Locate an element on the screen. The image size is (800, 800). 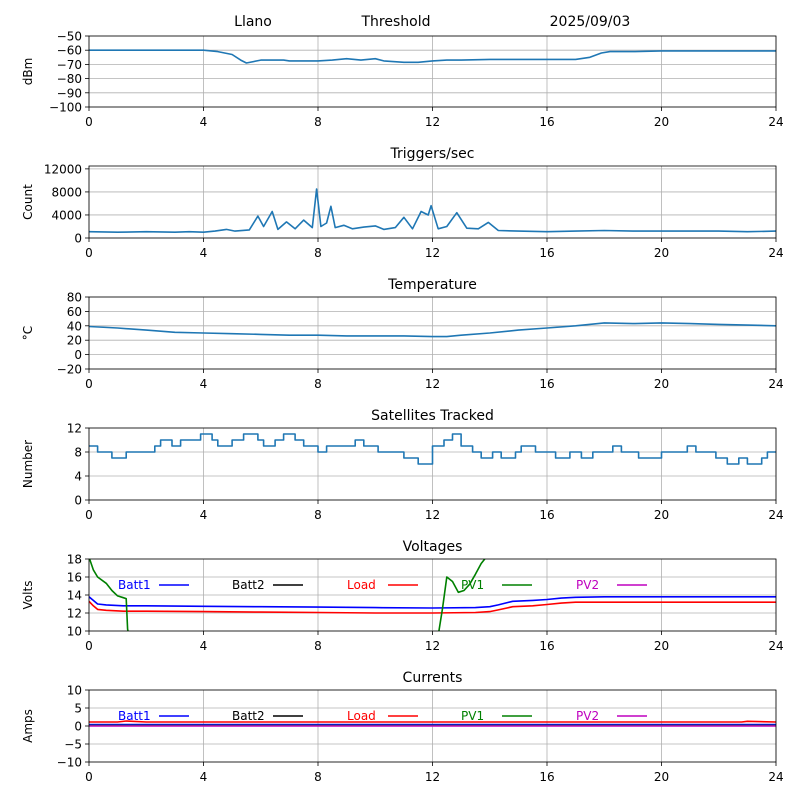
currents-x-axis: 0 4 8 12 16 20 24 is located at coordinates (434, 773).